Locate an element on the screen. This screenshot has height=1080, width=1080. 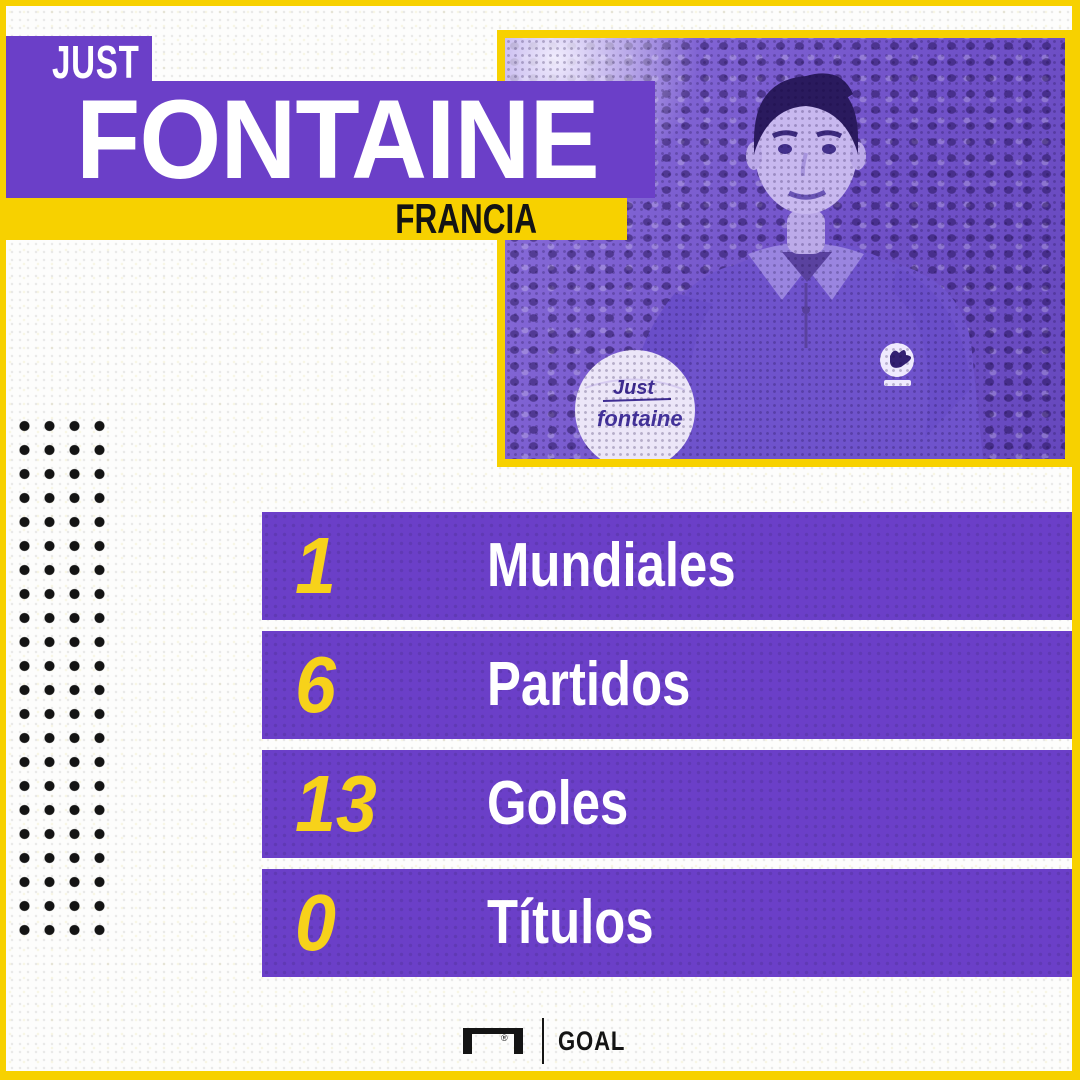
country-text: FRANCIA is located at coordinates (466, 218).